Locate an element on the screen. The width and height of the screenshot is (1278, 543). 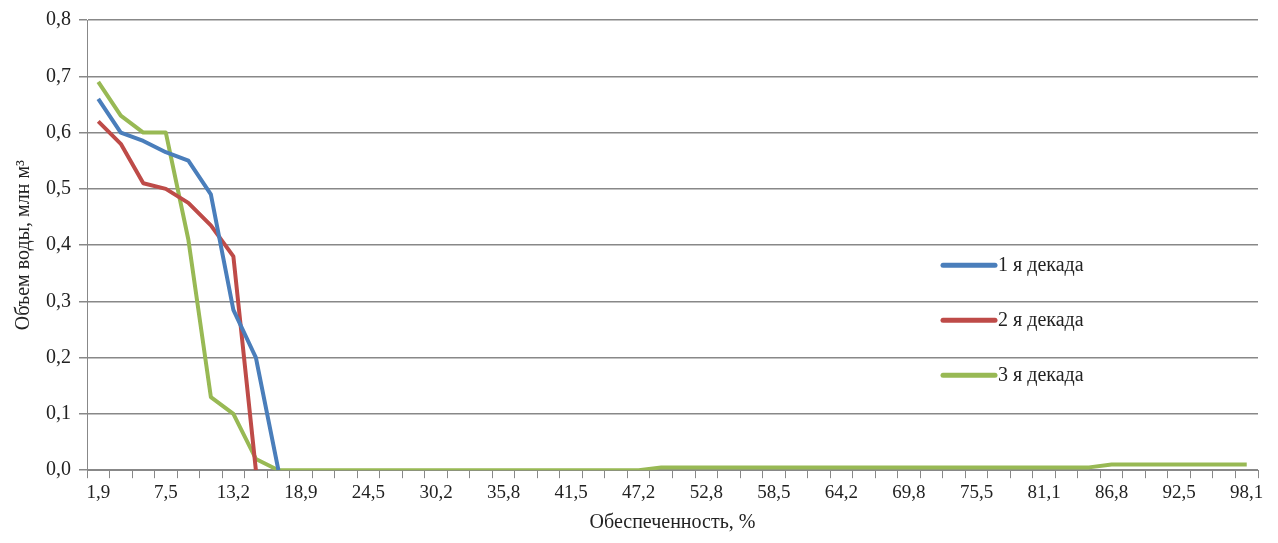
y-tick-label: 0,0 is located at coordinates (58, 468).